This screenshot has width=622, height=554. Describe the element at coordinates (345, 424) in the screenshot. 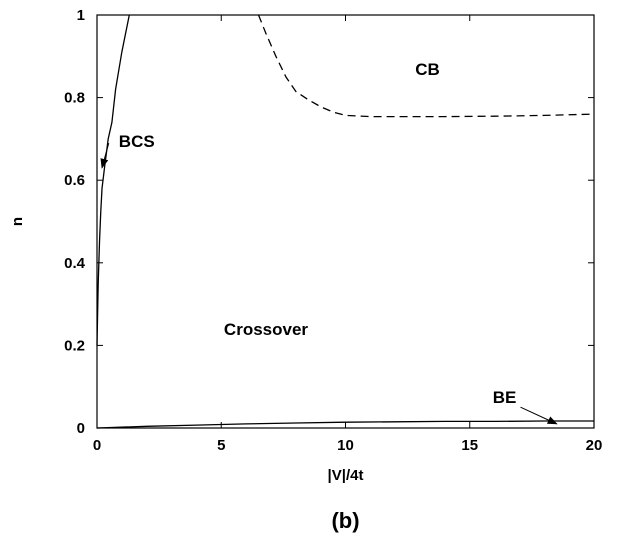

I see `be-boundary-line` at that location.